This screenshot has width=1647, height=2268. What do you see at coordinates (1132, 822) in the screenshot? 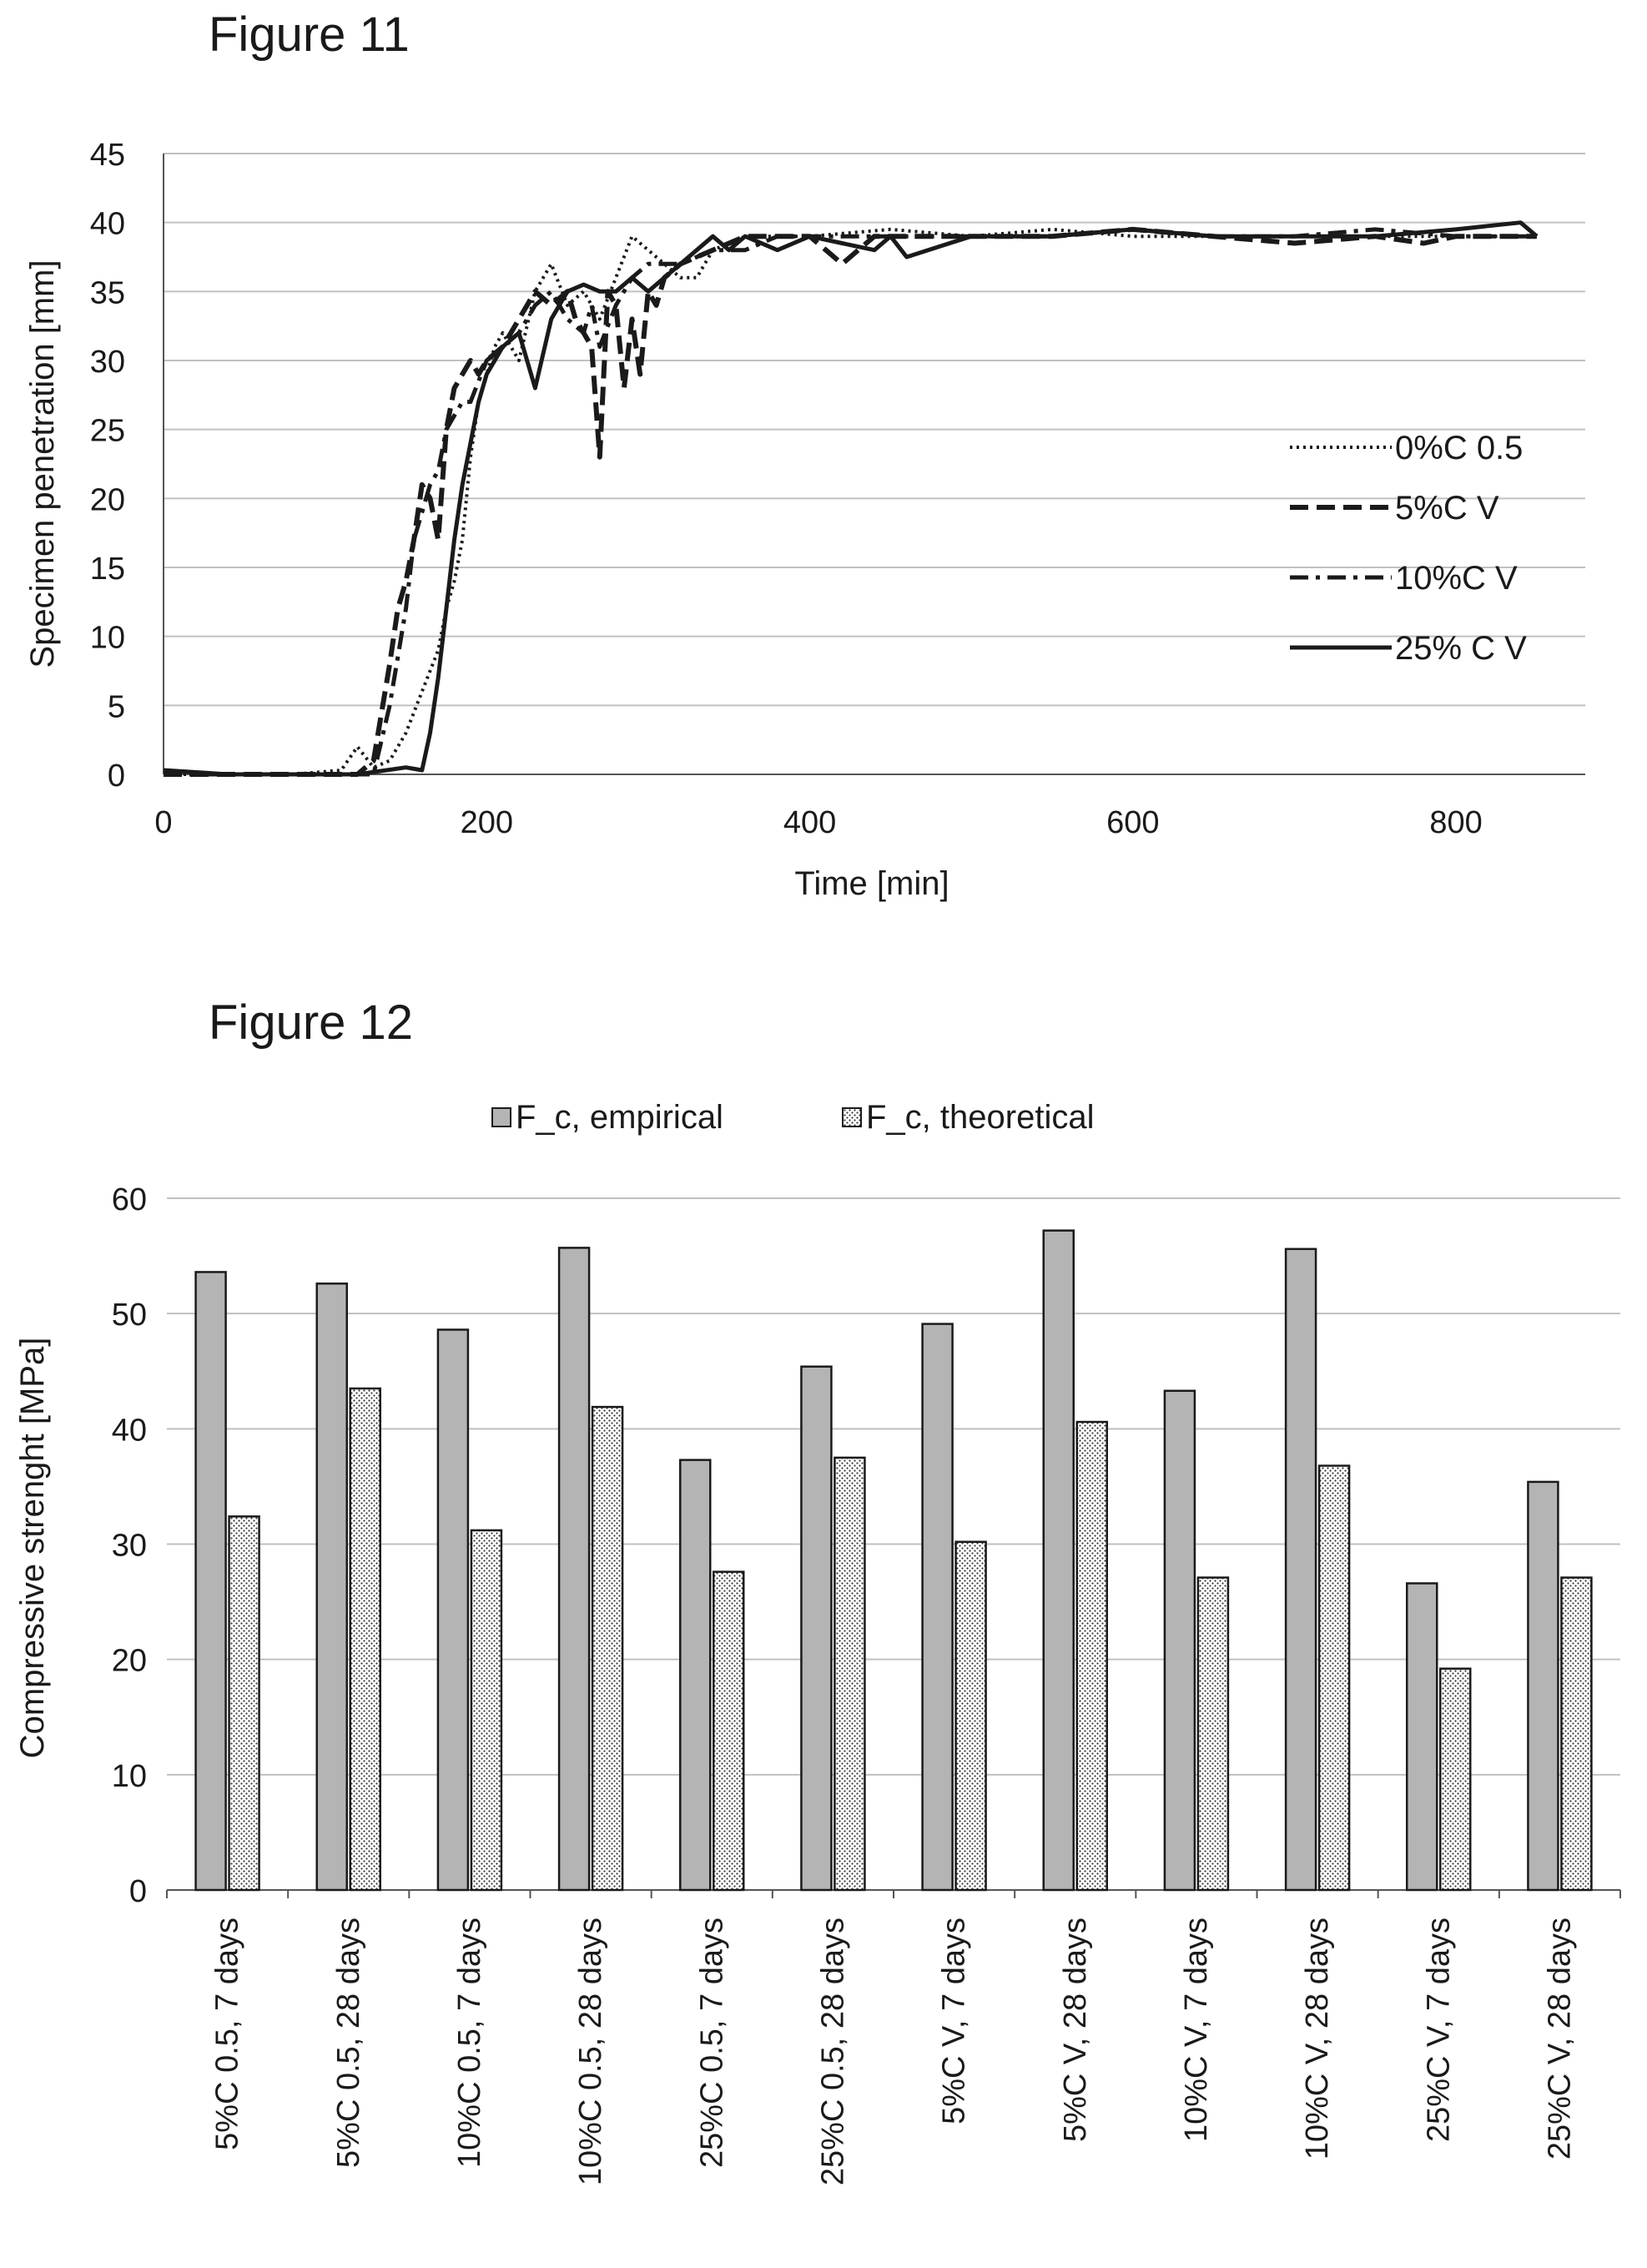
I see `x-tick-label: 600` at bounding box center [1132, 822].